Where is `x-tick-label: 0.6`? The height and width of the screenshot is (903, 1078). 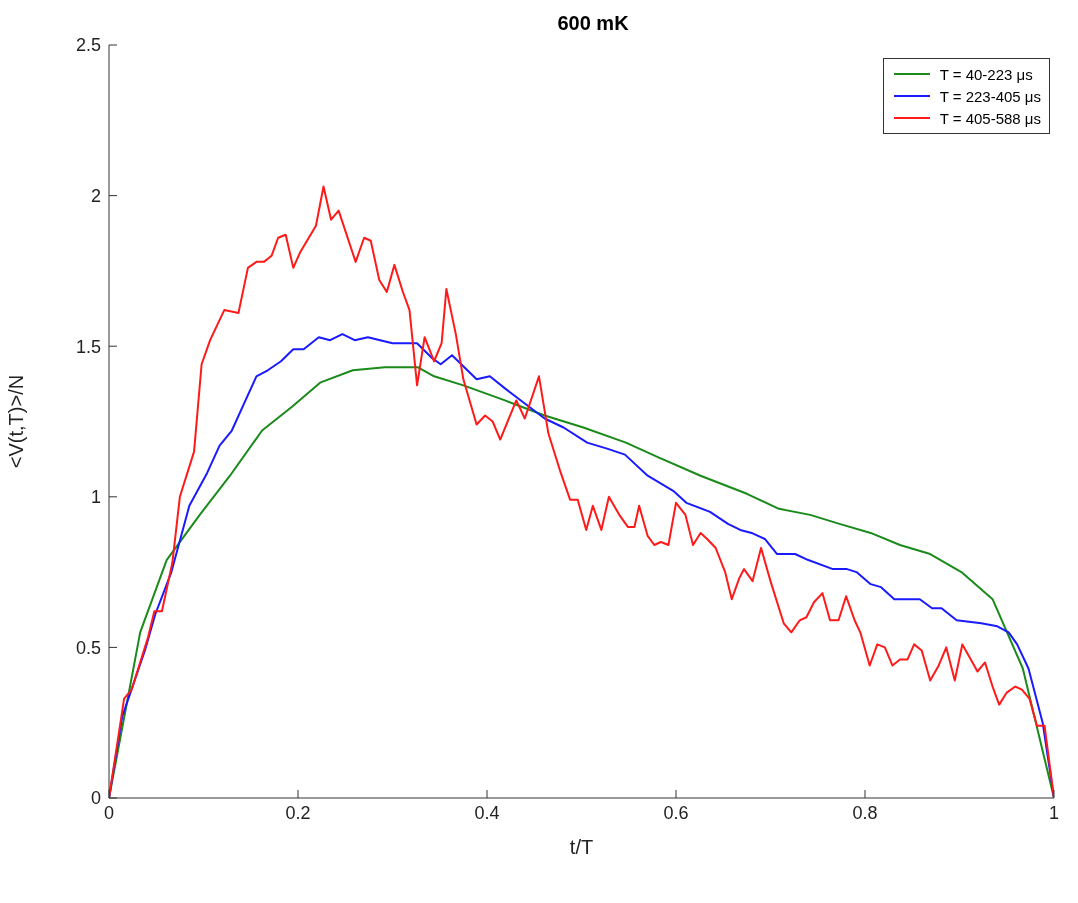
x-tick-label: 0.6 is located at coordinates (676, 812).